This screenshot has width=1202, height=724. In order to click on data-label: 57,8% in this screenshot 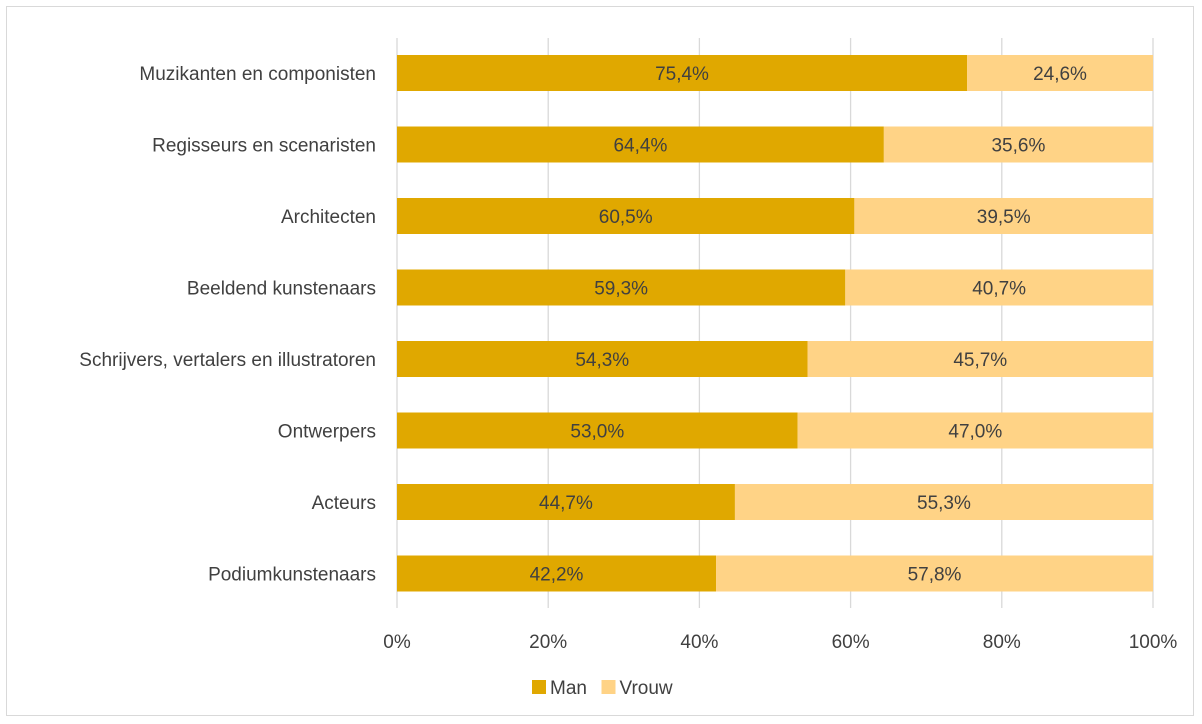, I will do `click(935, 575)`.